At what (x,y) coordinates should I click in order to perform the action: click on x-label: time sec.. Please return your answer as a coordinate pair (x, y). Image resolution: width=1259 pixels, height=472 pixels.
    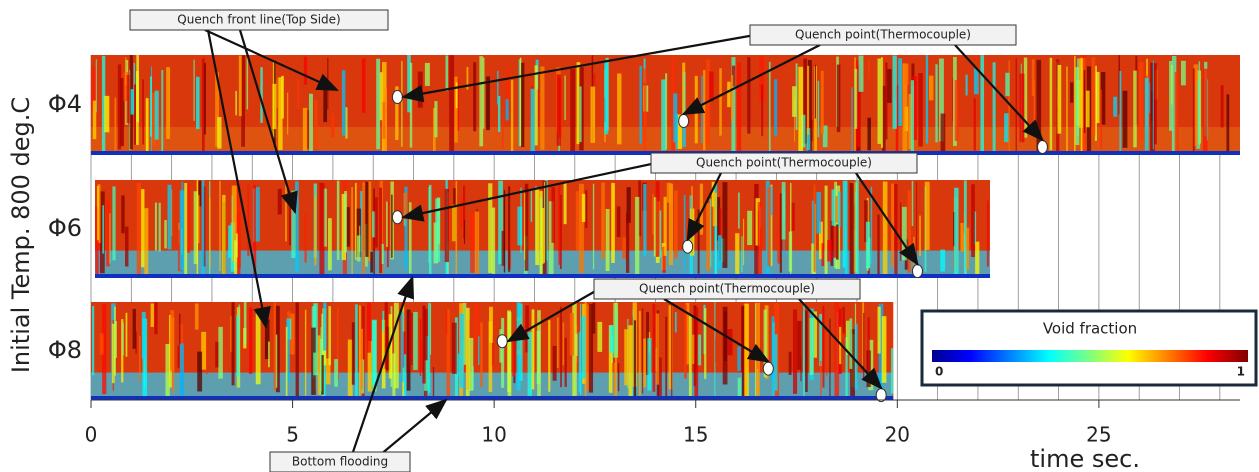
    Looking at the image, I should click on (1085, 458).